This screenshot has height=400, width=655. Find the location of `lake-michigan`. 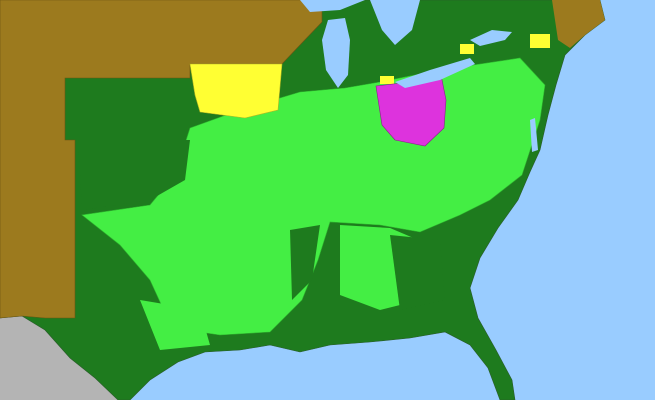

lake-michigan is located at coordinates (336, 53).